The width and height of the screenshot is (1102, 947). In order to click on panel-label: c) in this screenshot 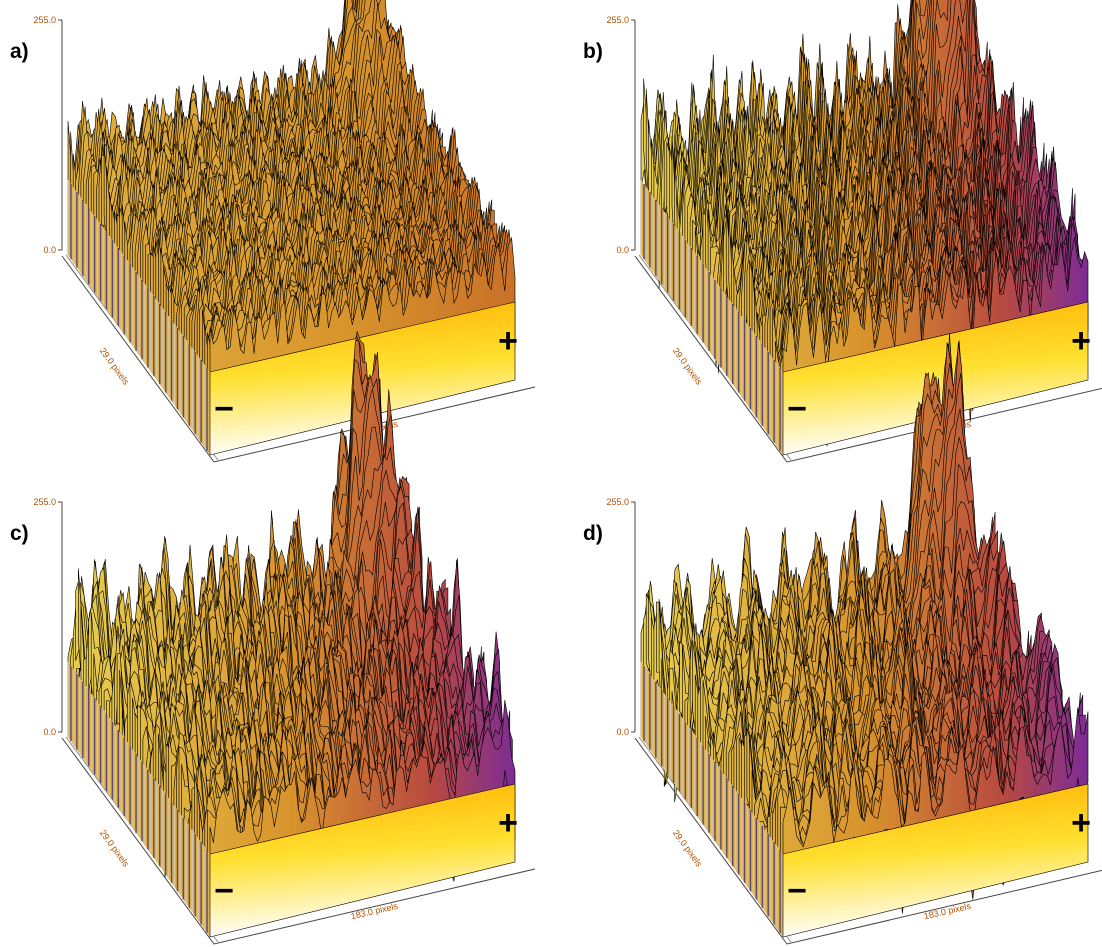, I will do `click(19, 533)`.